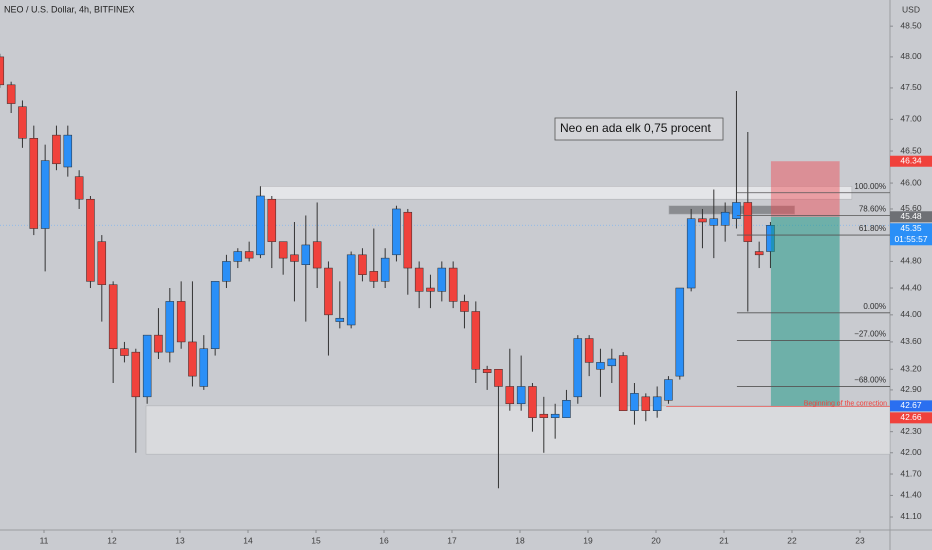  Describe the element at coordinates (656, 540) in the screenshot. I see `x-tick-label: 20` at that location.